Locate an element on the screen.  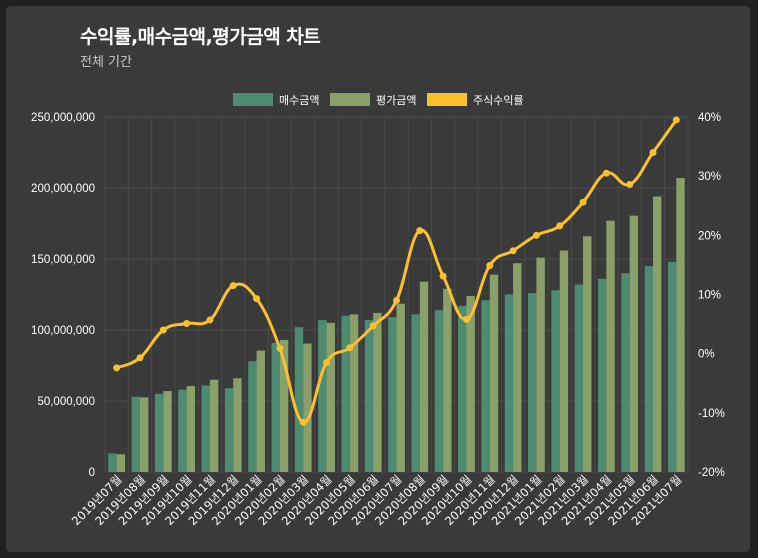
y-right-tick-label: 20% is located at coordinates (709, 236).